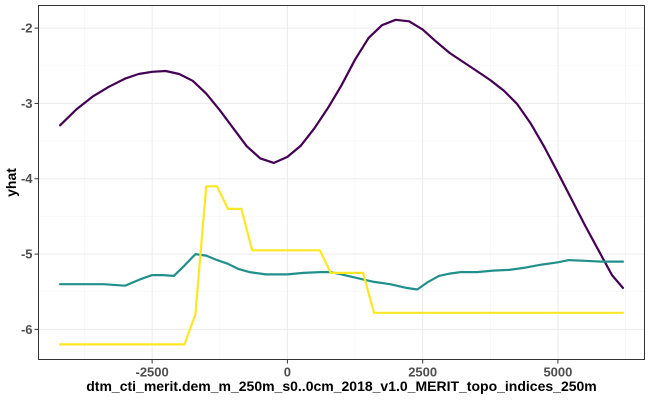 This screenshot has width=650, height=400. I want to click on y-axis-title: yhat, so click(11, 182).